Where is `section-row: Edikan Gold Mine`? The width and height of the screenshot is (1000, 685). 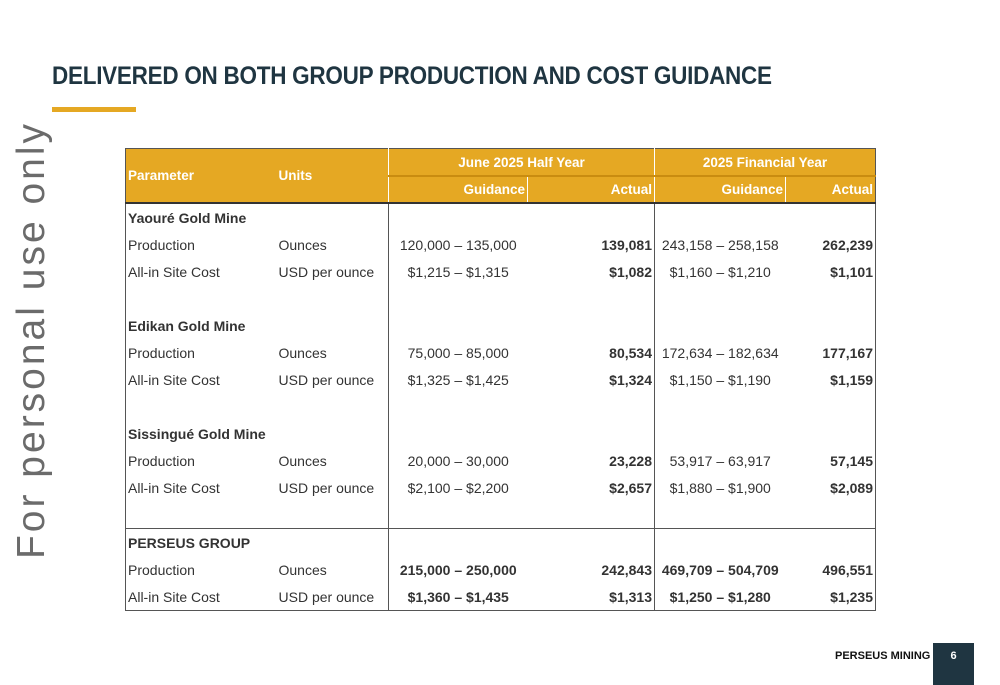 section-row: Edikan Gold Mine is located at coordinates (501, 325).